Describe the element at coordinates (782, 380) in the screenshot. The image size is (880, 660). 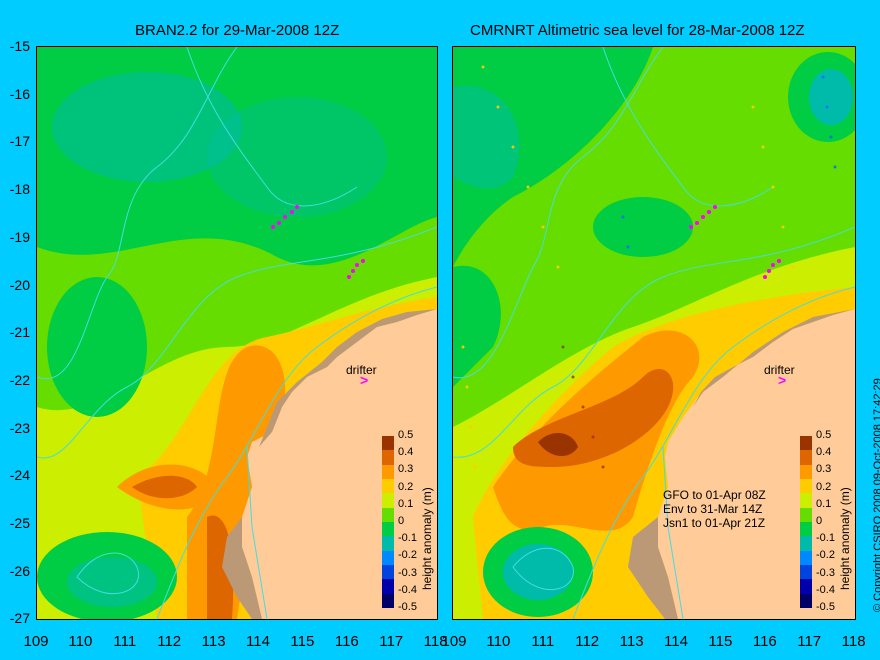
I see `right-drifter-marker: >` at that location.